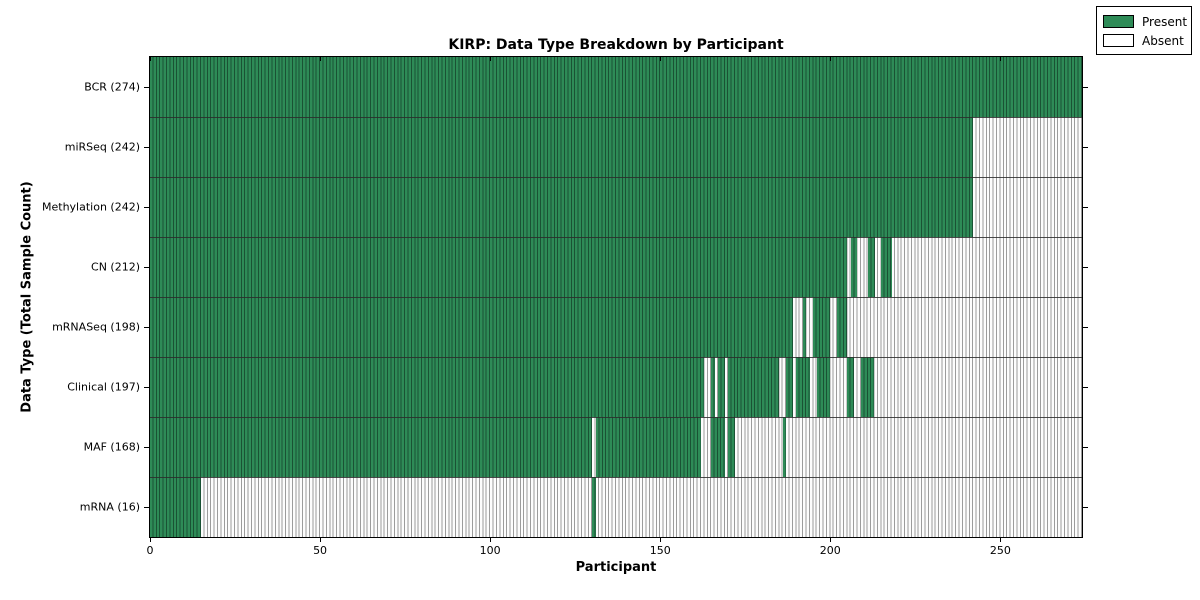 The image size is (1200, 600). I want to click on xtick-label-50: 50, so click(320, 550).